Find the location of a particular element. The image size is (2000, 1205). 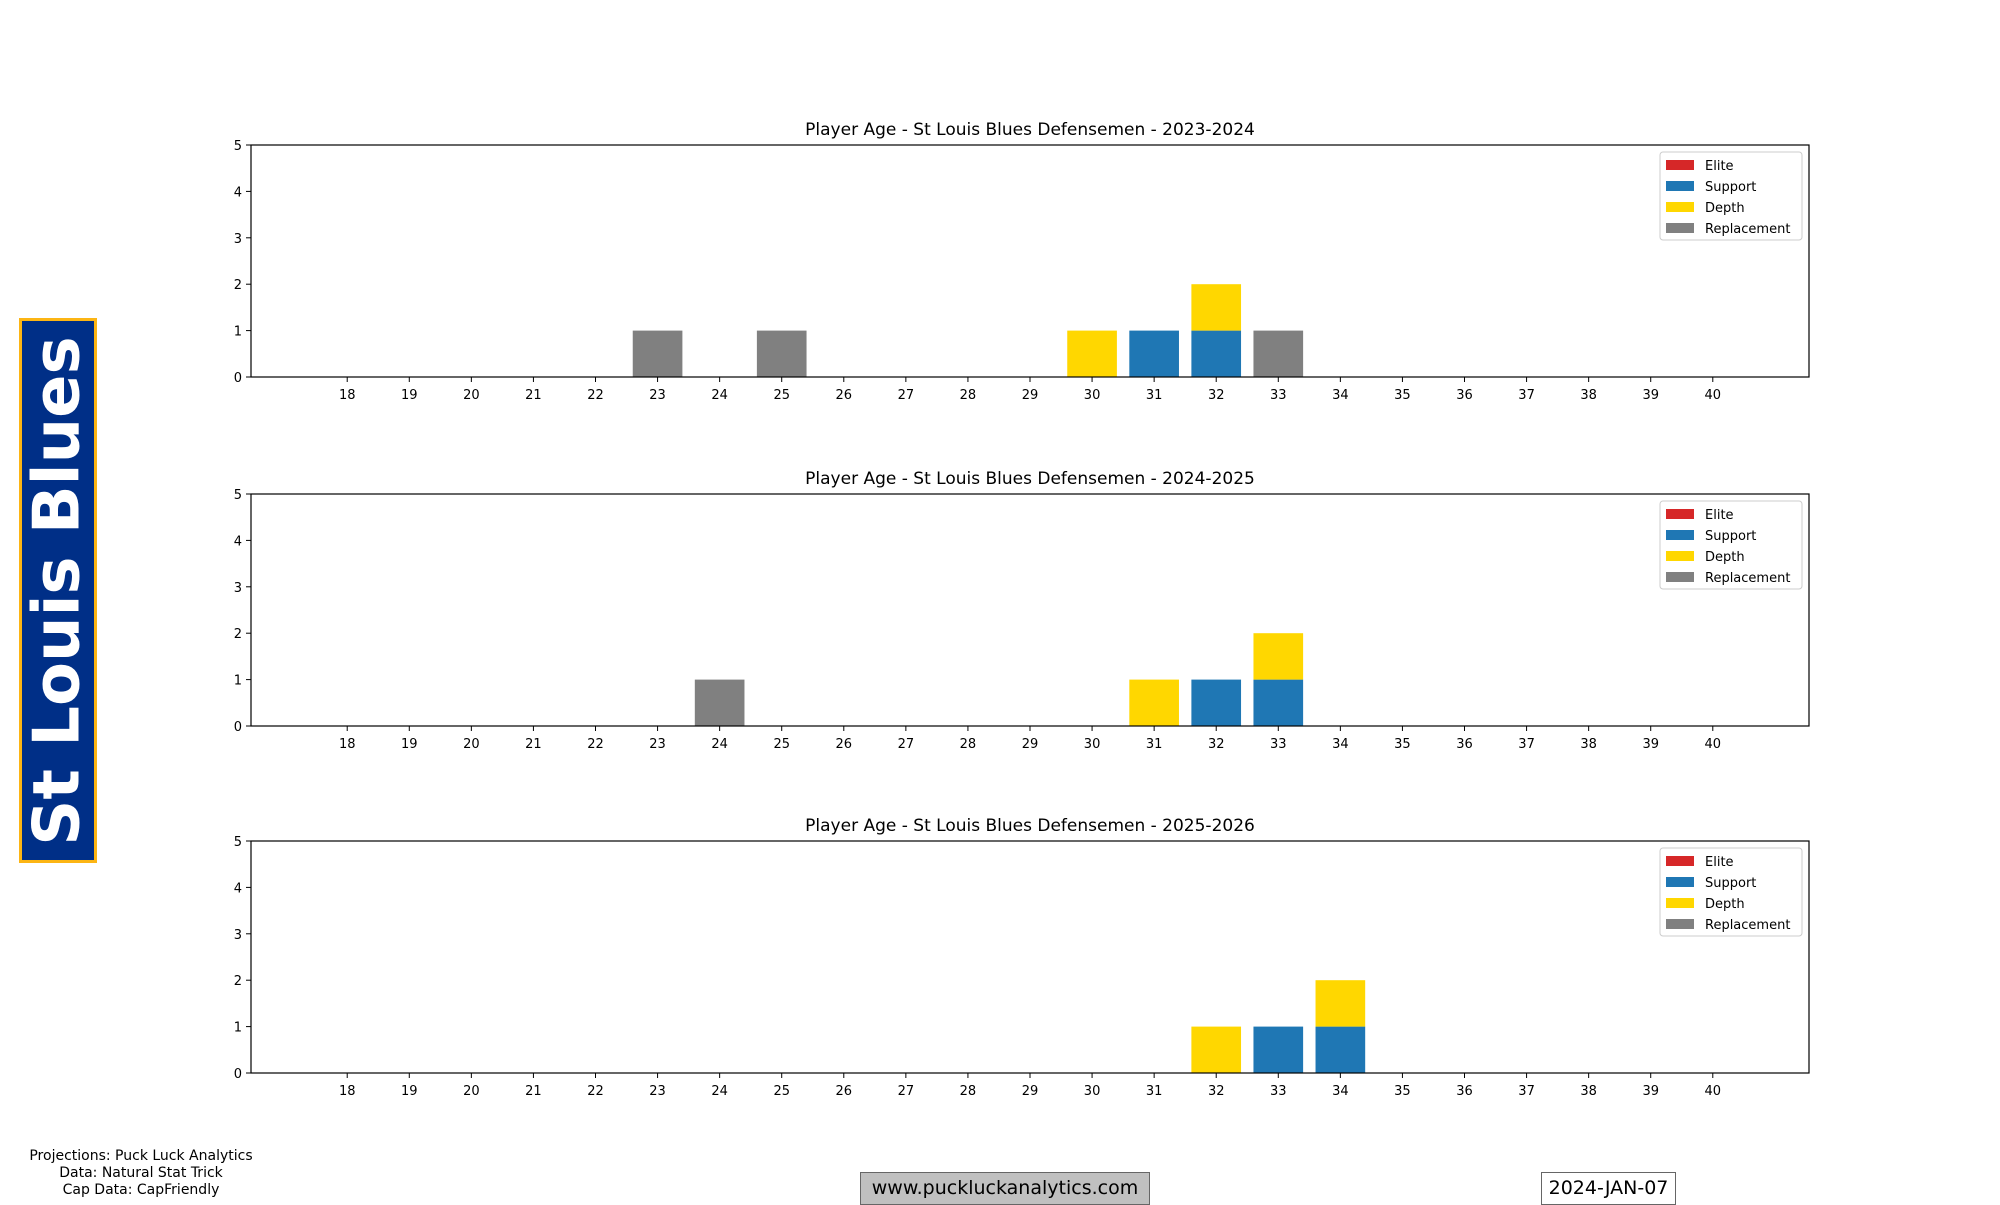

credit-cap: Cap Data: CapFriendly is located at coordinates (141, 1190).